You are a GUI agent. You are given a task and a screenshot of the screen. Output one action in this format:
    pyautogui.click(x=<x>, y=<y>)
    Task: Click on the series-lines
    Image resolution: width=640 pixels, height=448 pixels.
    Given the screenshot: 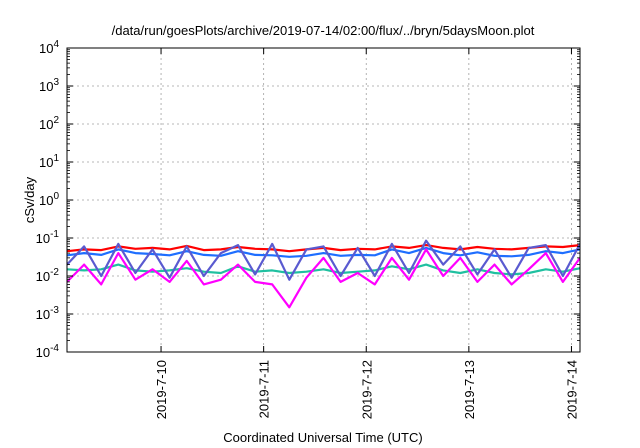 What is the action you would take?
    pyautogui.click(x=323, y=274)
    